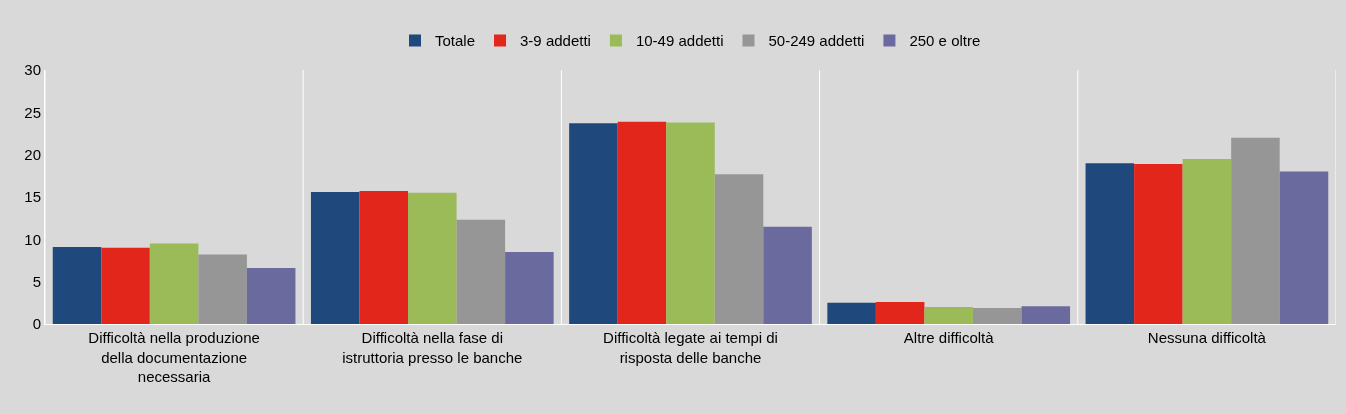 This screenshot has width=1346, height=414. What do you see at coordinates (945, 41) in the screenshot?
I see `legend-label: 250 e oltre` at bounding box center [945, 41].